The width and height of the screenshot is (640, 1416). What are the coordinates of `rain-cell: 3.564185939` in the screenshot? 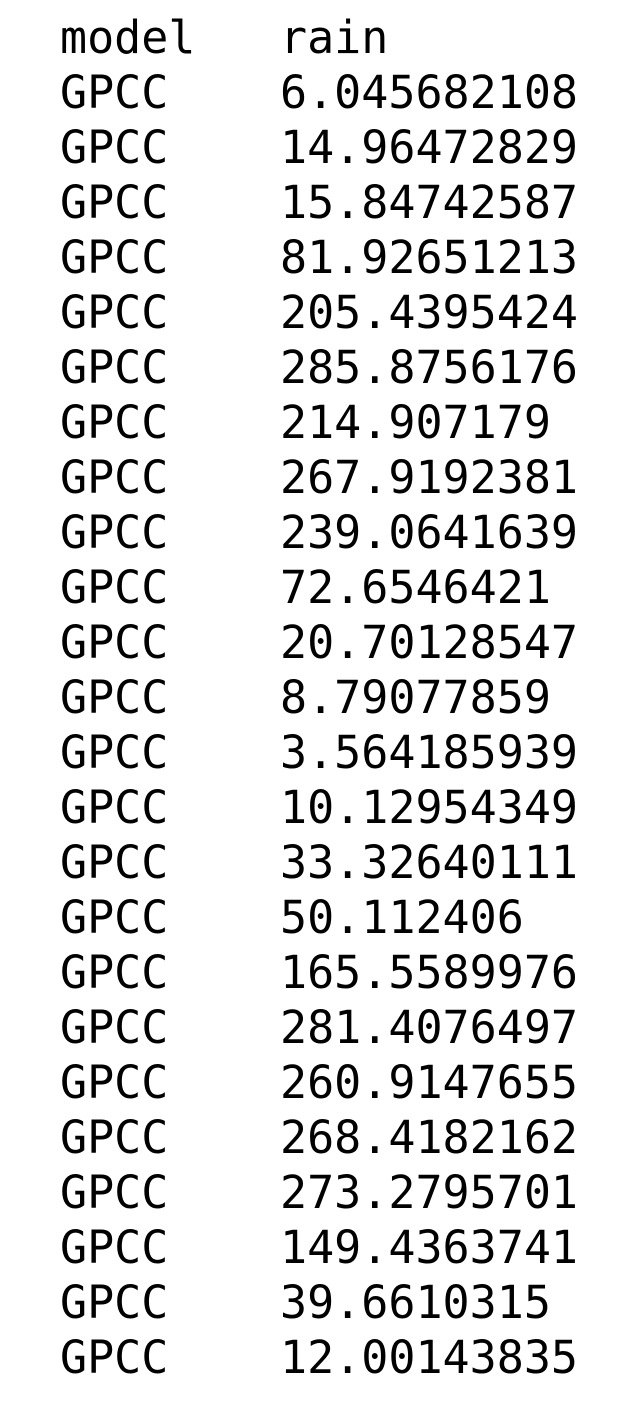 It's located at (429, 752).